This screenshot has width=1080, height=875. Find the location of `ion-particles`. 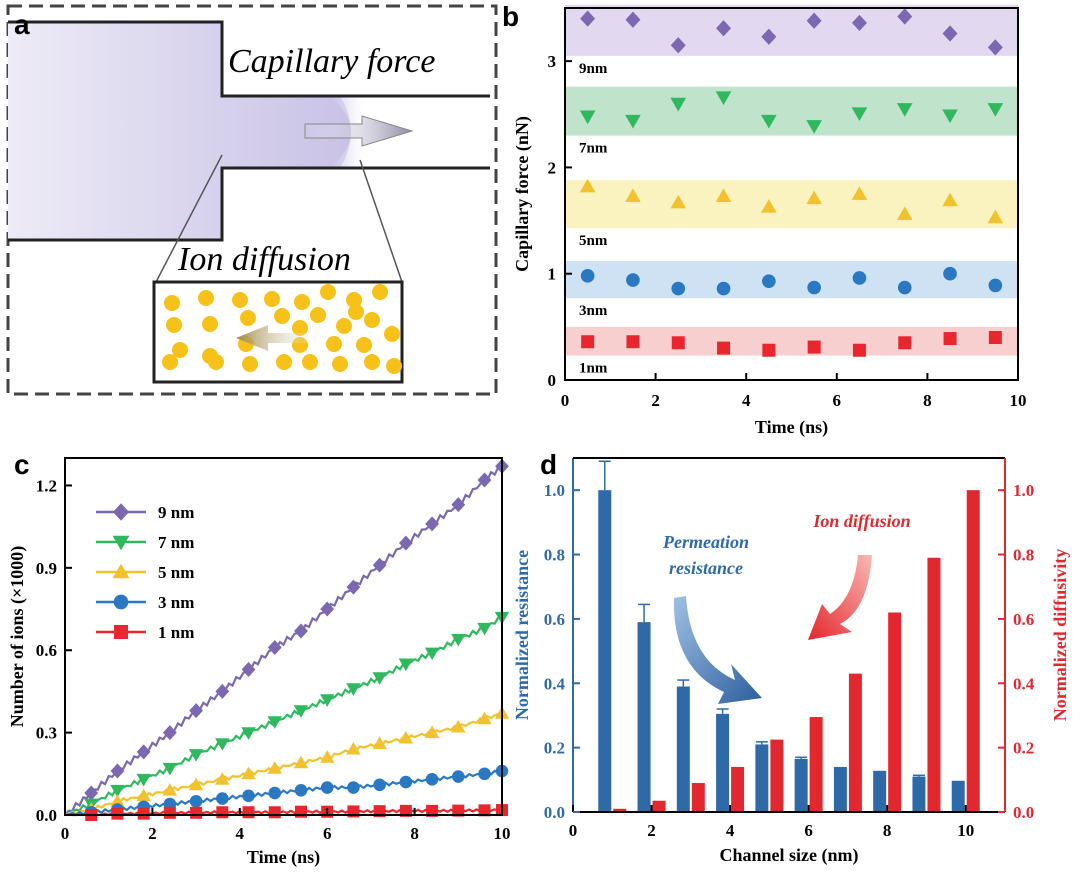

ion-particles is located at coordinates (282, 329).